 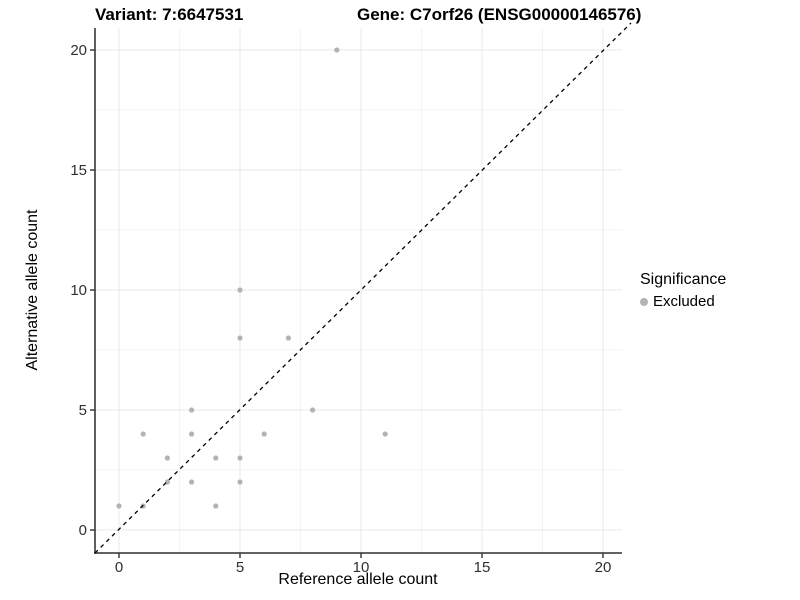 I want to click on x-tick-label: 0, so click(x=119, y=567).